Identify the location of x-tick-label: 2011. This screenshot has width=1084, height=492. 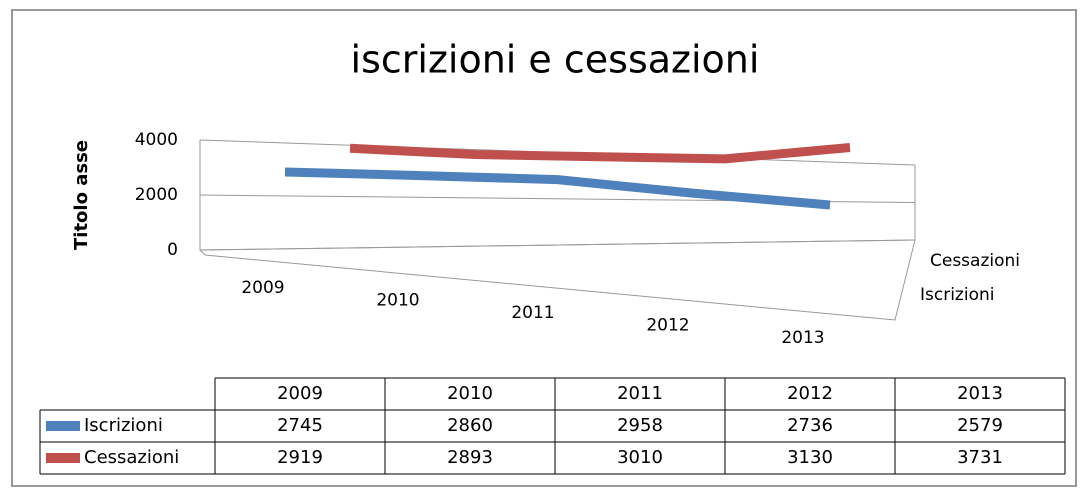
(532, 313).